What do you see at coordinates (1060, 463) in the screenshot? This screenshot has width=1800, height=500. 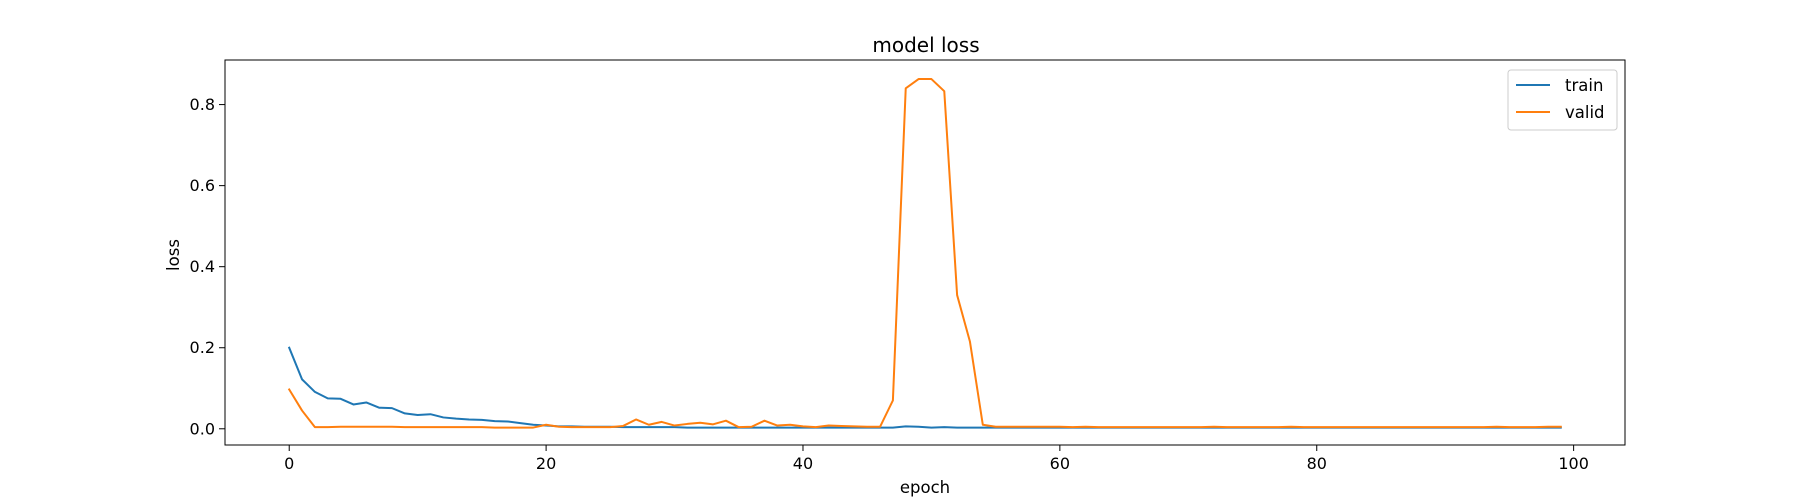 I see `x-tick-label: 60` at bounding box center [1060, 463].